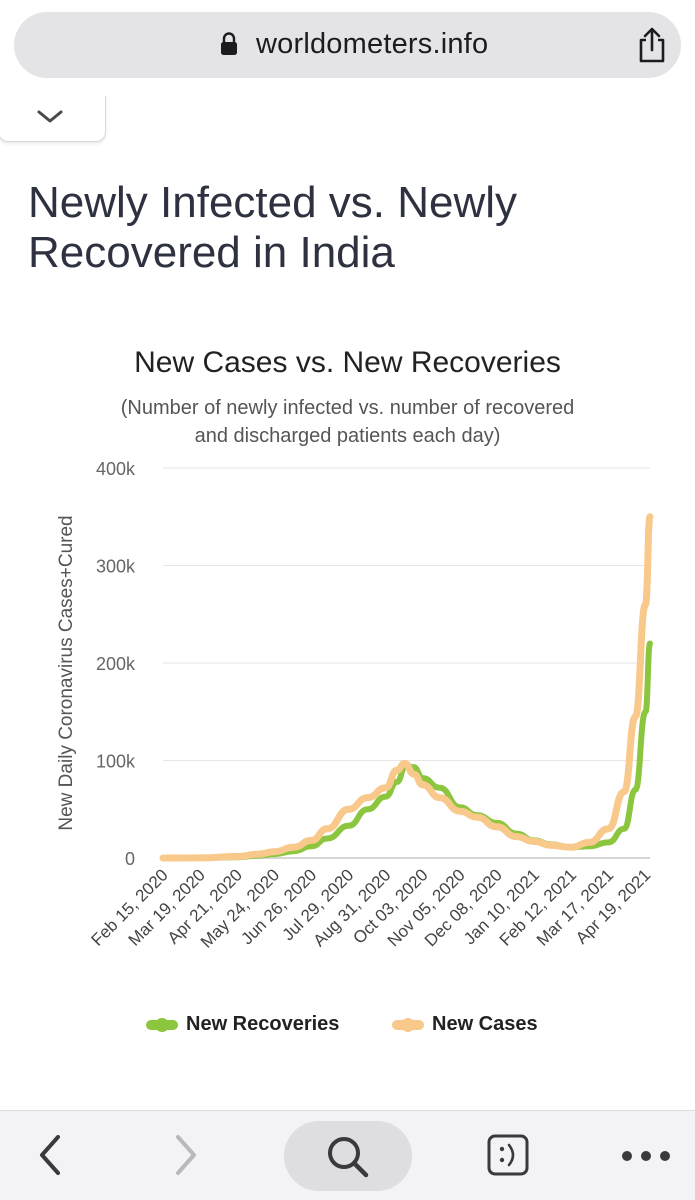 The image size is (695, 1200). Describe the element at coordinates (408, 1025) in the screenshot. I see `legend-swatch-new-cases` at that location.